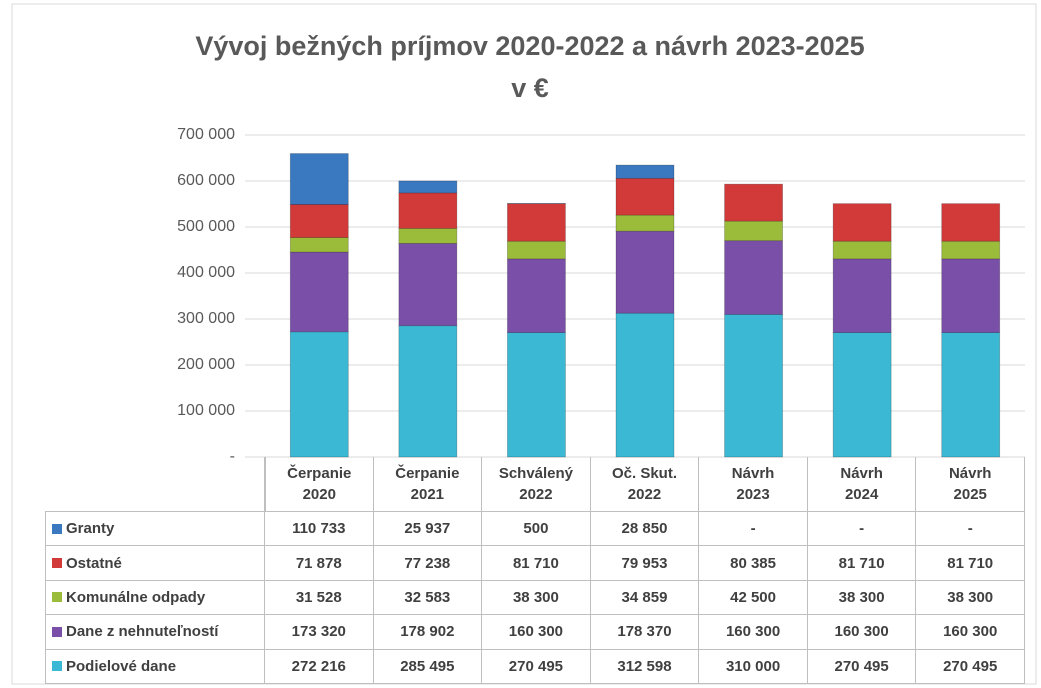 The height and width of the screenshot is (688, 1041). I want to click on table-value: 178 902, so click(428, 632).